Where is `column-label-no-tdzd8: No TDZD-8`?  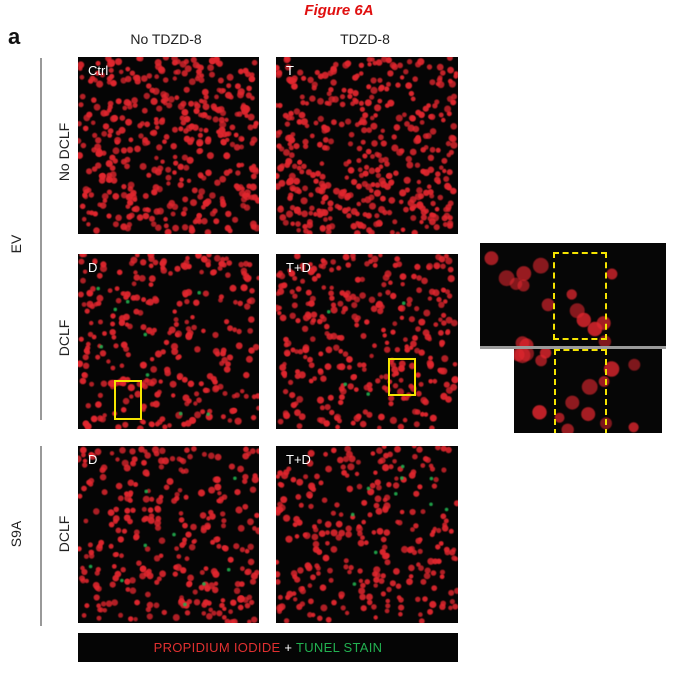 column-label-no-tdzd8: No TDZD-8 is located at coordinates (166, 39).